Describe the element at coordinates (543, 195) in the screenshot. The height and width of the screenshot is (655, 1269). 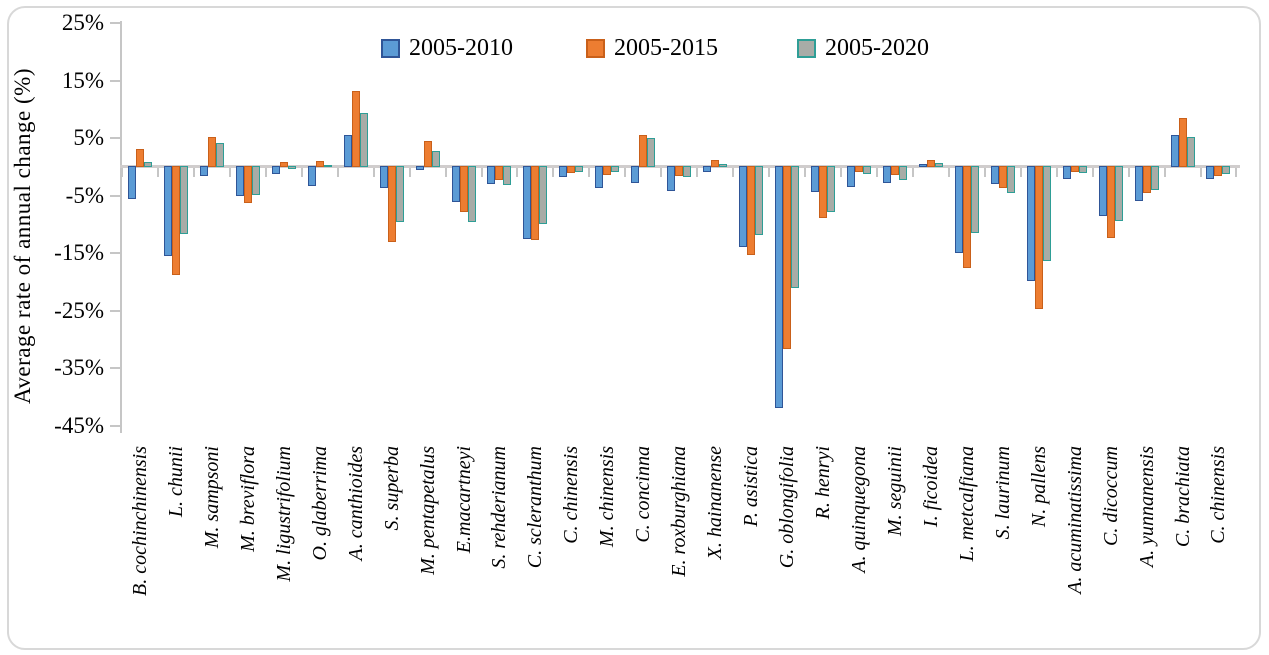
I see `bar-2005-2020-C. scleranthum` at that location.